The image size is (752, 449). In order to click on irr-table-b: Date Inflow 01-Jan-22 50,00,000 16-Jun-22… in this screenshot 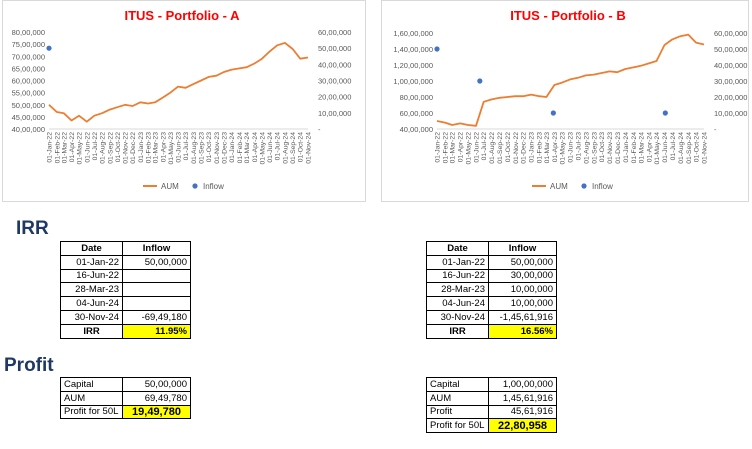, I will do `click(491, 290)`.